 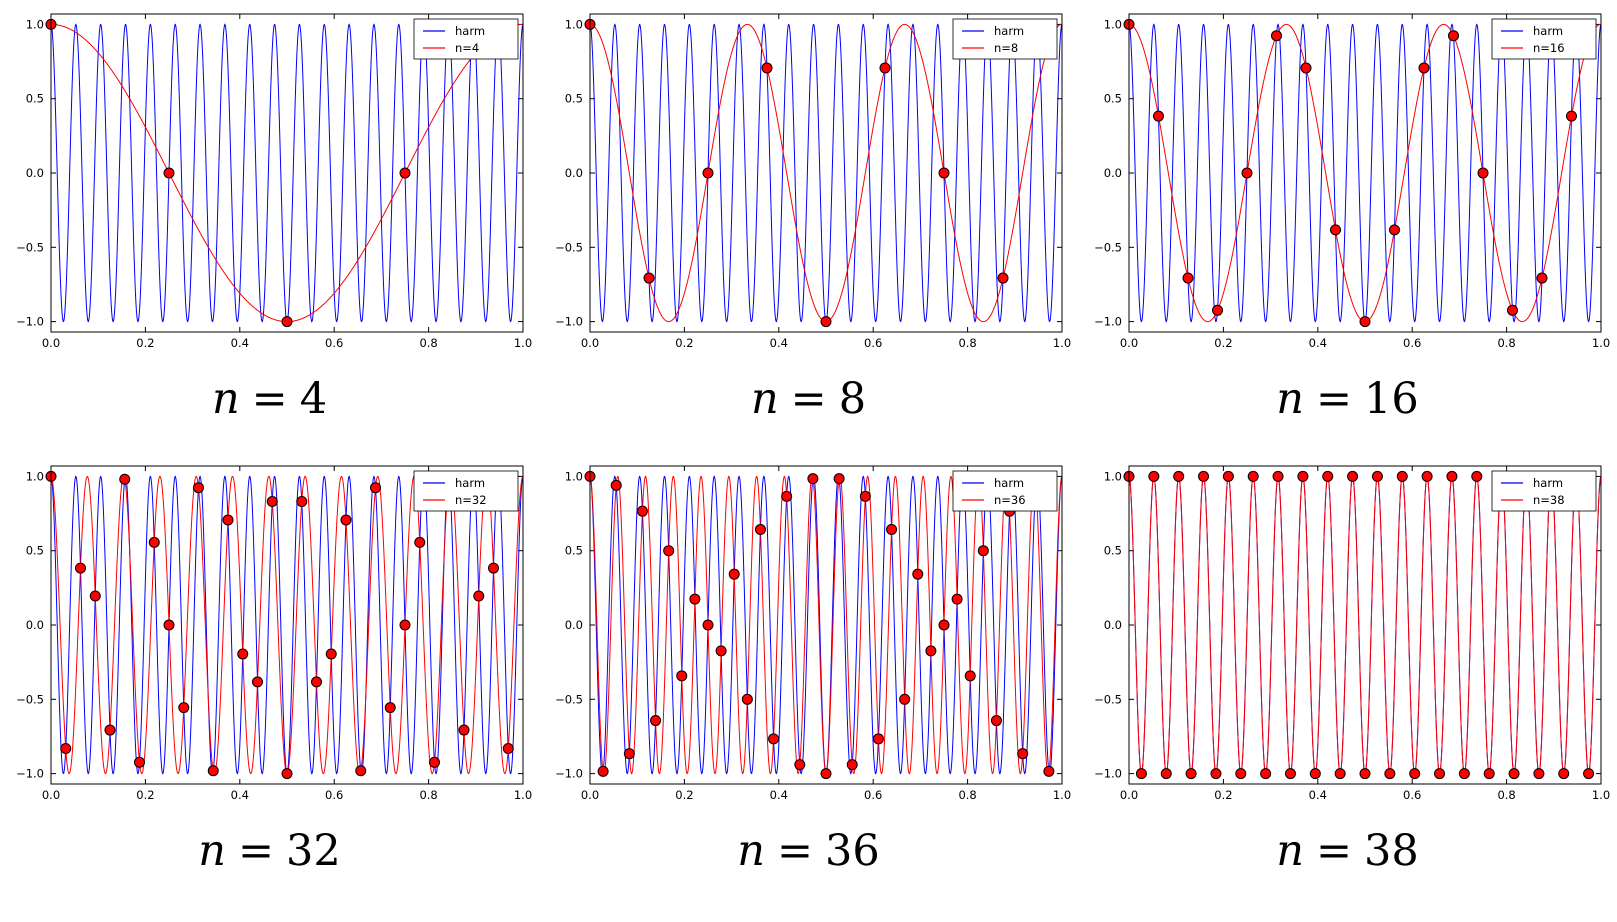 What do you see at coordinates (1391, 399) in the screenshot?
I see `caption-value: 16` at bounding box center [1391, 399].